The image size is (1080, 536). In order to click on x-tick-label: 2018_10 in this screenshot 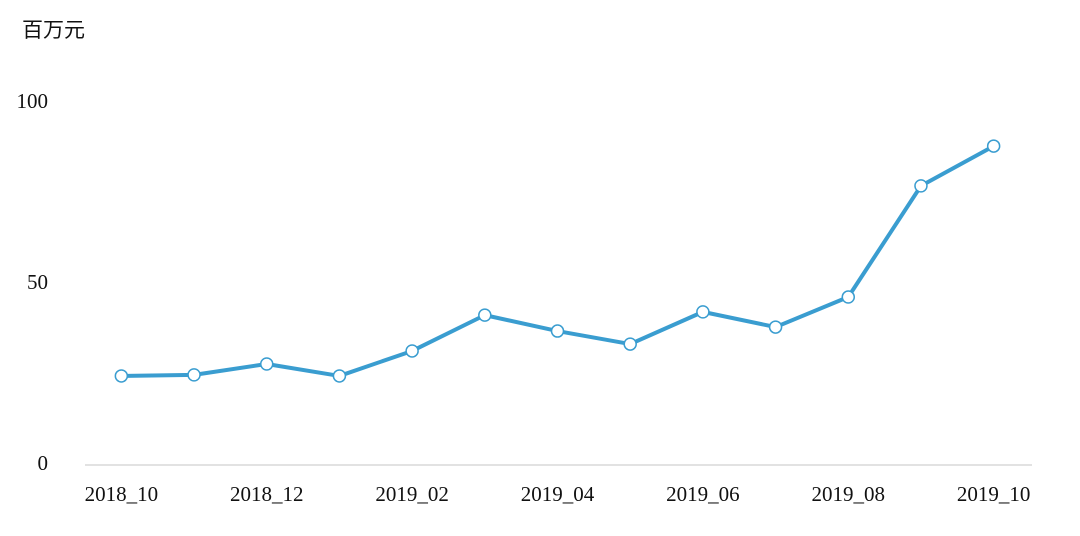, I will do `click(122, 494)`.